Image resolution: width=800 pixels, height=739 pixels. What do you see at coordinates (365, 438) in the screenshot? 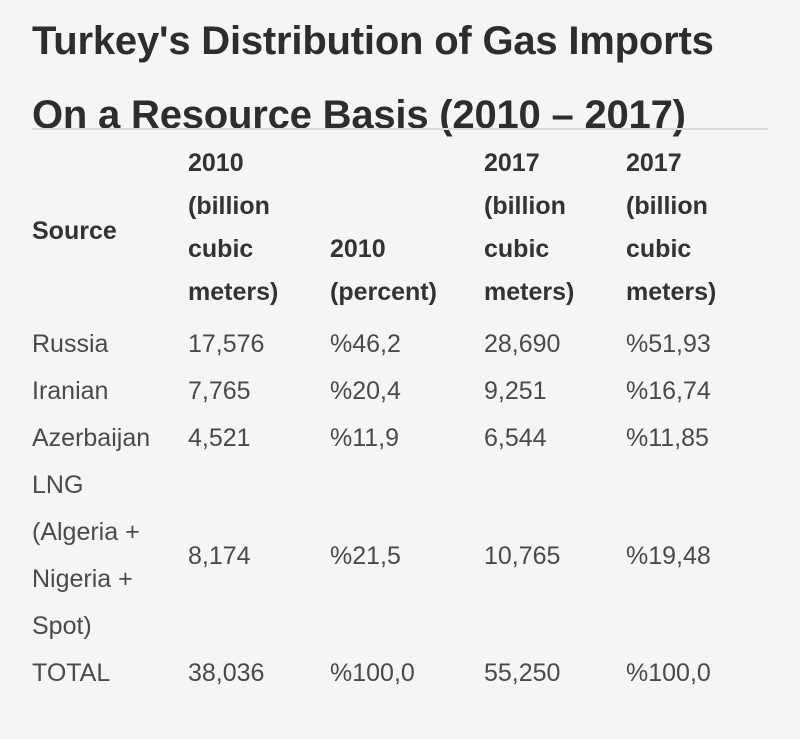
I see `cell-2010-percent: %11,9` at bounding box center [365, 438].